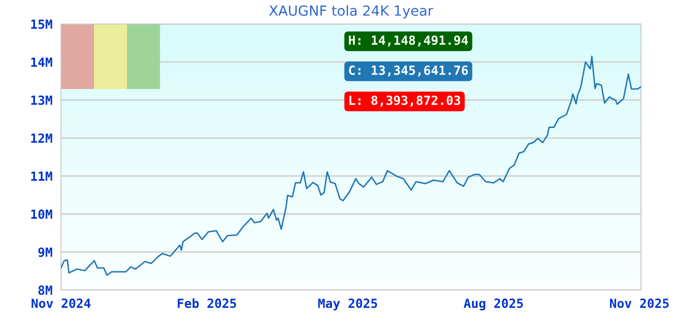 This screenshot has height=320, width=680. Describe the element at coordinates (41, 100) in the screenshot. I see `y-tick-label: 13M` at that location.